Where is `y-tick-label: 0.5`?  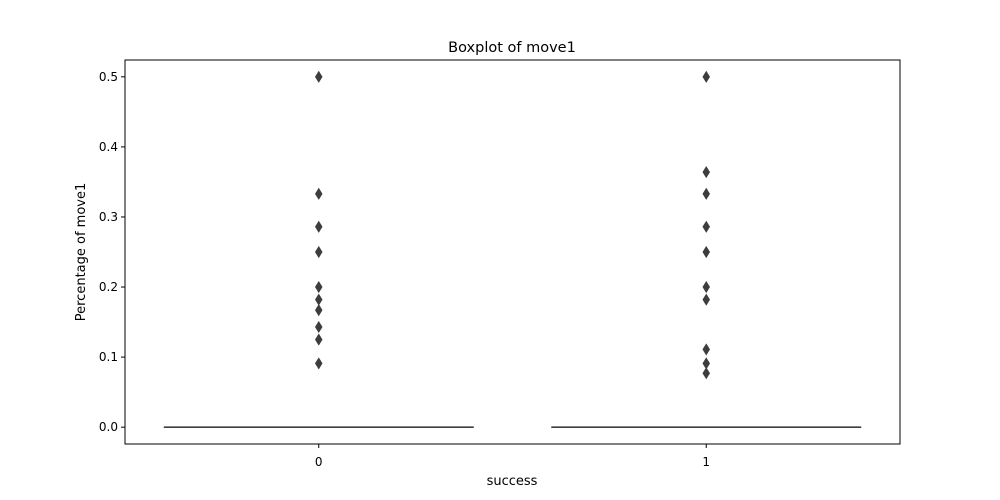 y-tick-label: 0.5 is located at coordinates (108, 77).